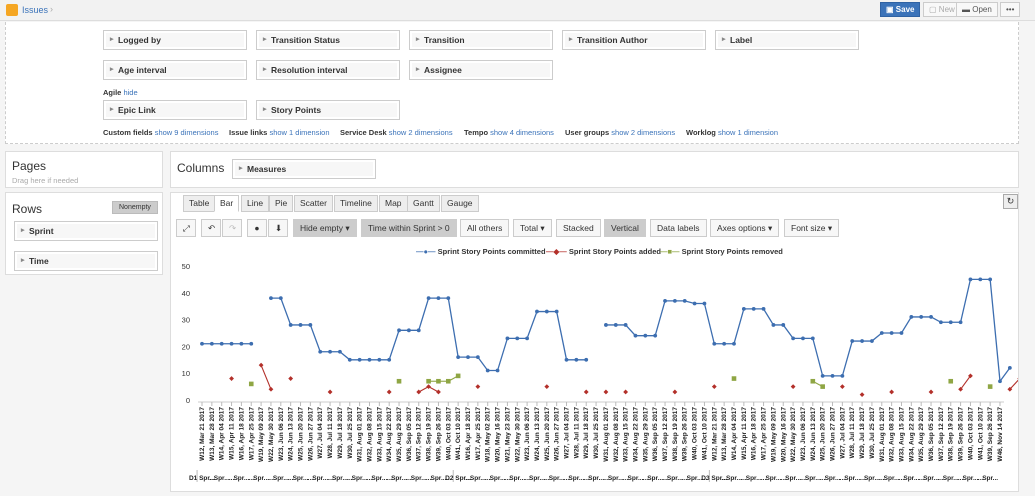 The image size is (1035, 496). I want to click on vertical-button: Vertical, so click(625, 228).